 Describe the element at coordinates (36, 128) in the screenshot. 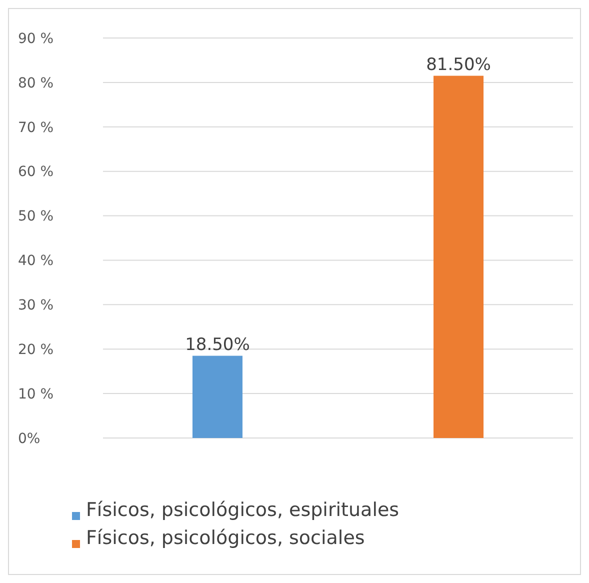

I see `y-tick-label: 70 %` at that location.